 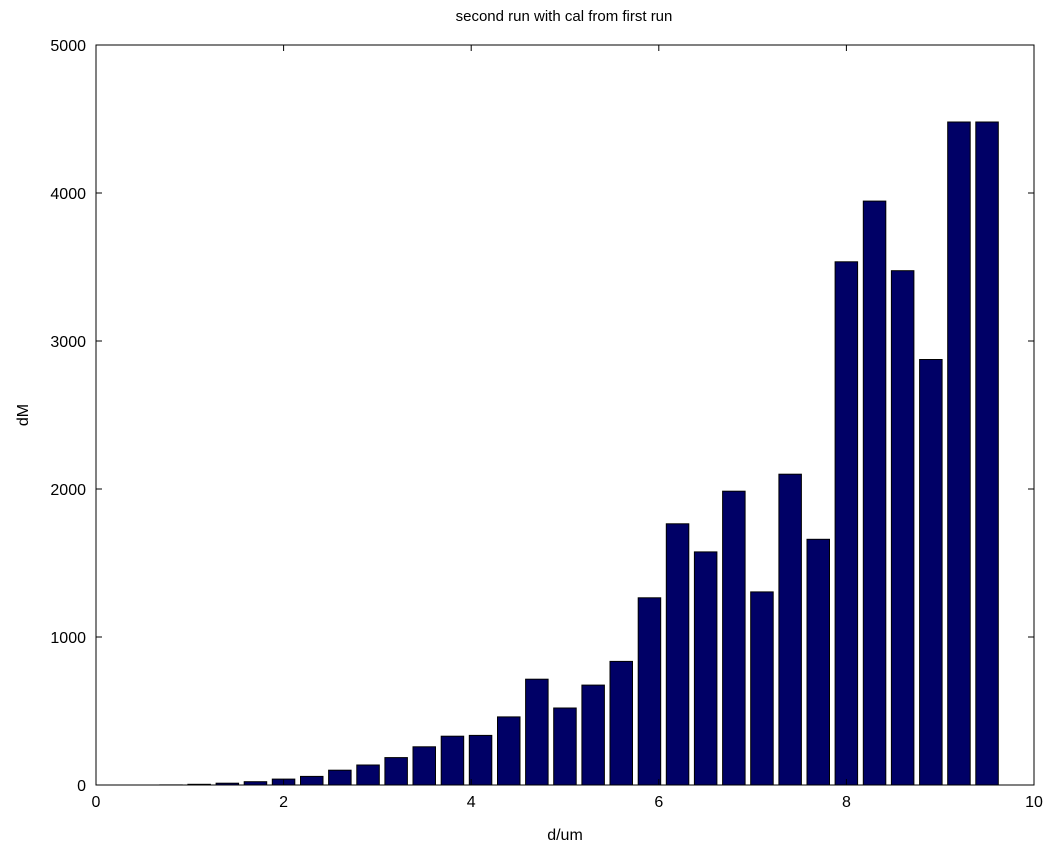 I want to click on x-tick-label: 8, so click(x=846, y=802).